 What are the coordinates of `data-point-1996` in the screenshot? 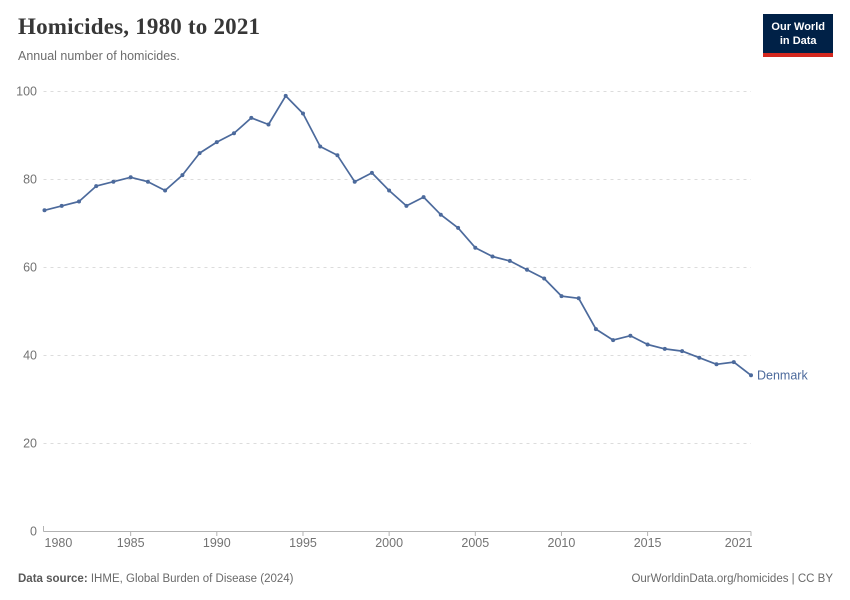 It's located at (320, 146).